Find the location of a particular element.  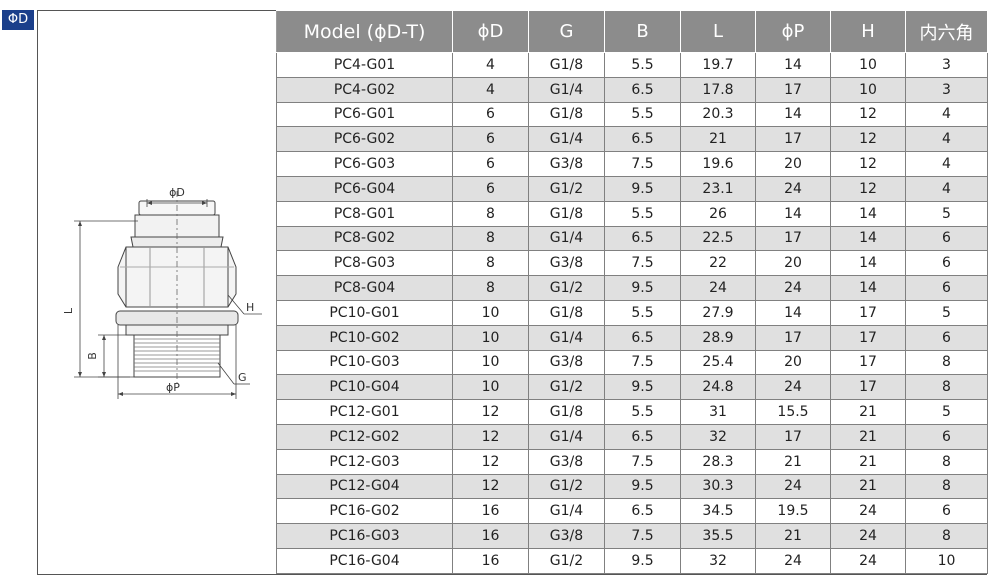

header-model: Model (ϕD-T) is located at coordinates (364, 31).